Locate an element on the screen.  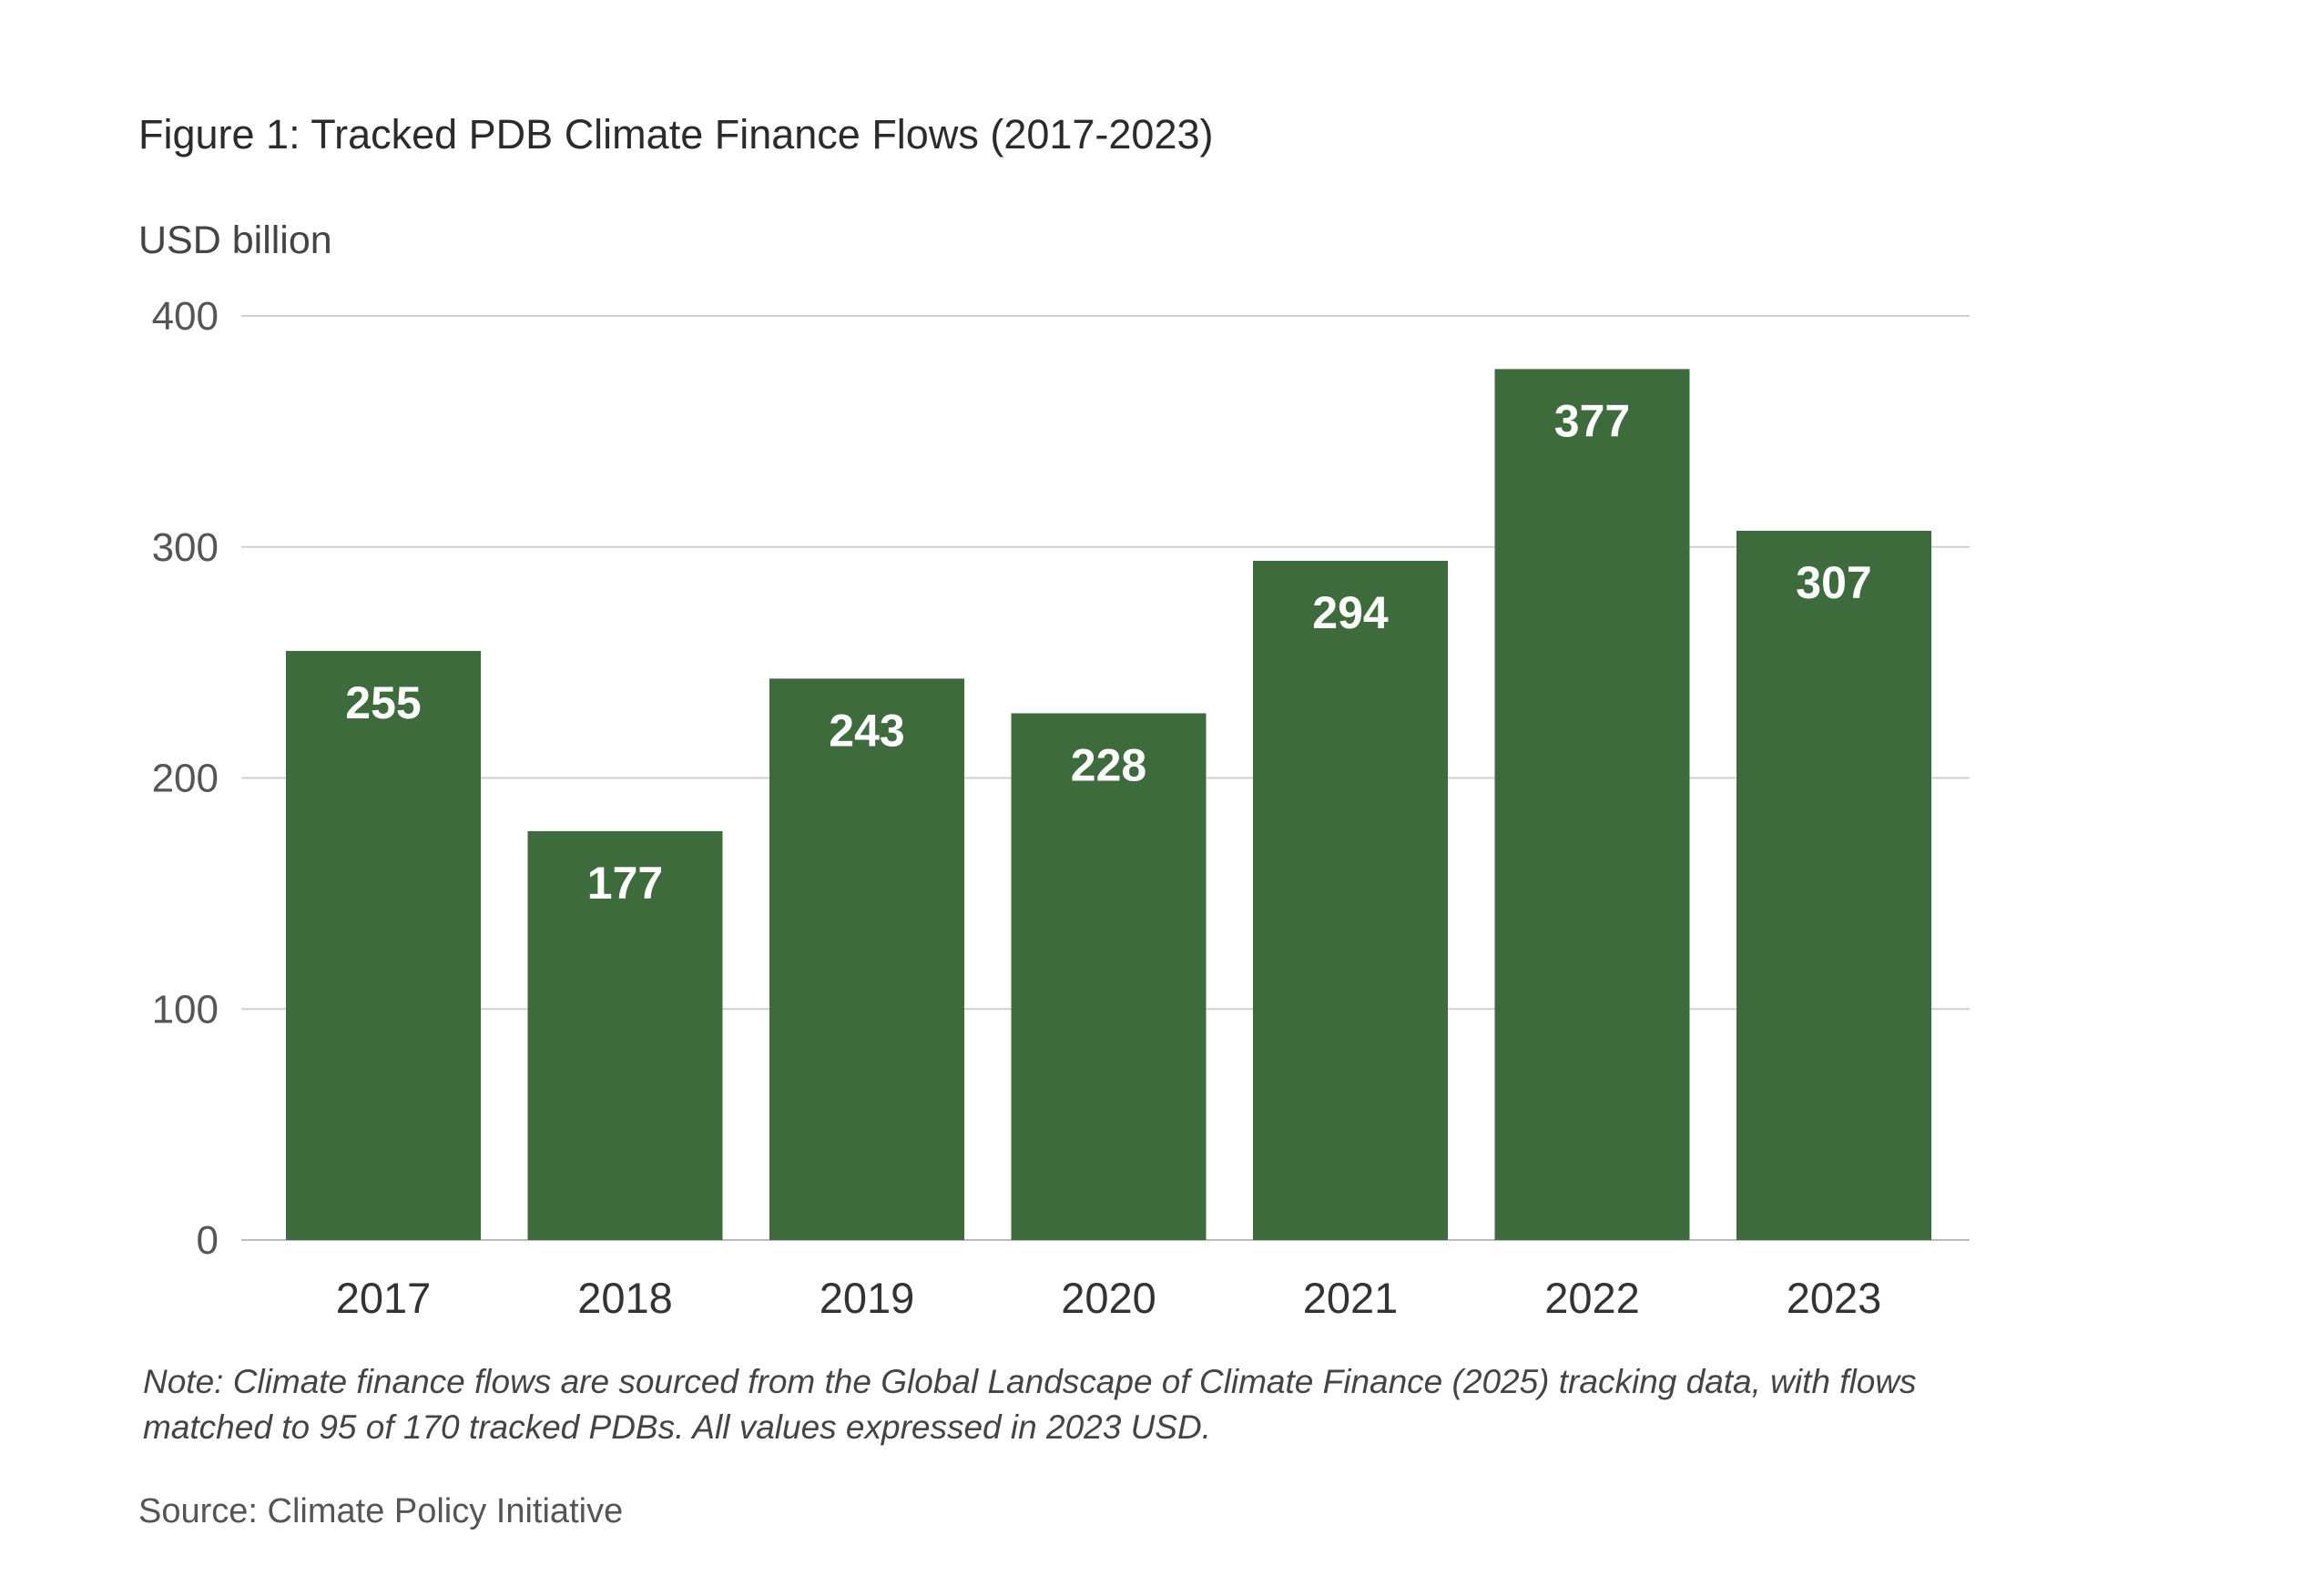
value-label: 294 is located at coordinates (1351, 612).